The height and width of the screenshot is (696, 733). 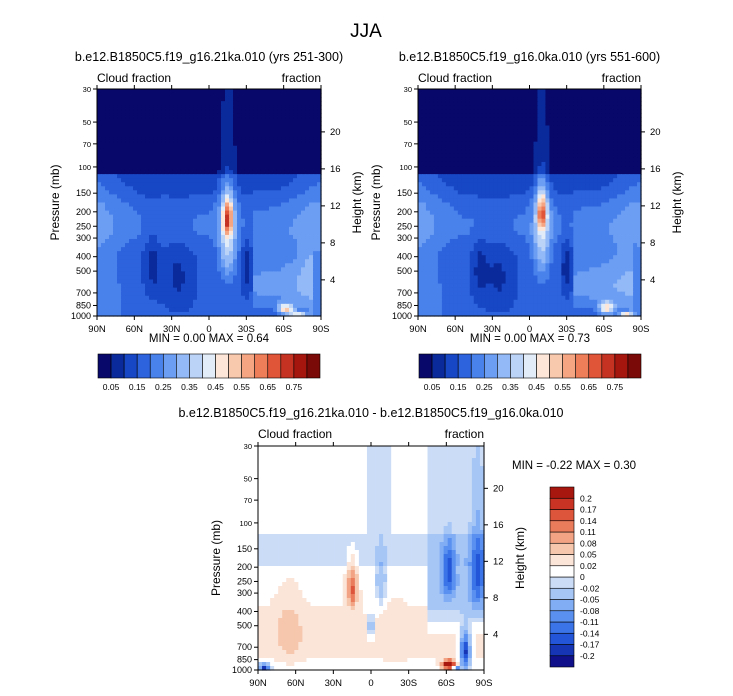 I want to click on y-tick-label: 700, so click(x=83, y=293).